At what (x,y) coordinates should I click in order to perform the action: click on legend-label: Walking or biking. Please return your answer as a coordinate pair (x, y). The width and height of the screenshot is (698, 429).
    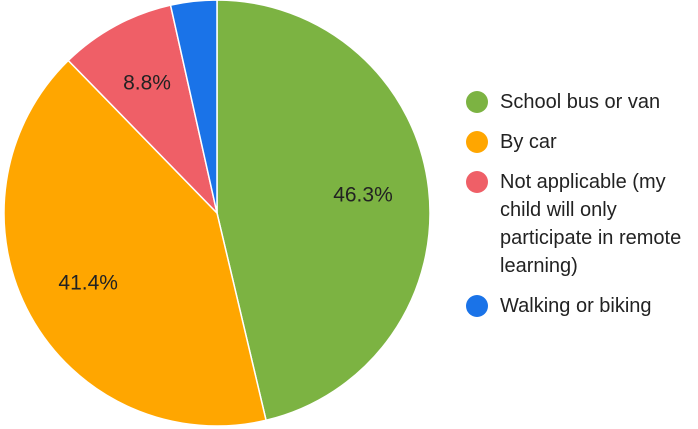
    Looking at the image, I should click on (576, 306).